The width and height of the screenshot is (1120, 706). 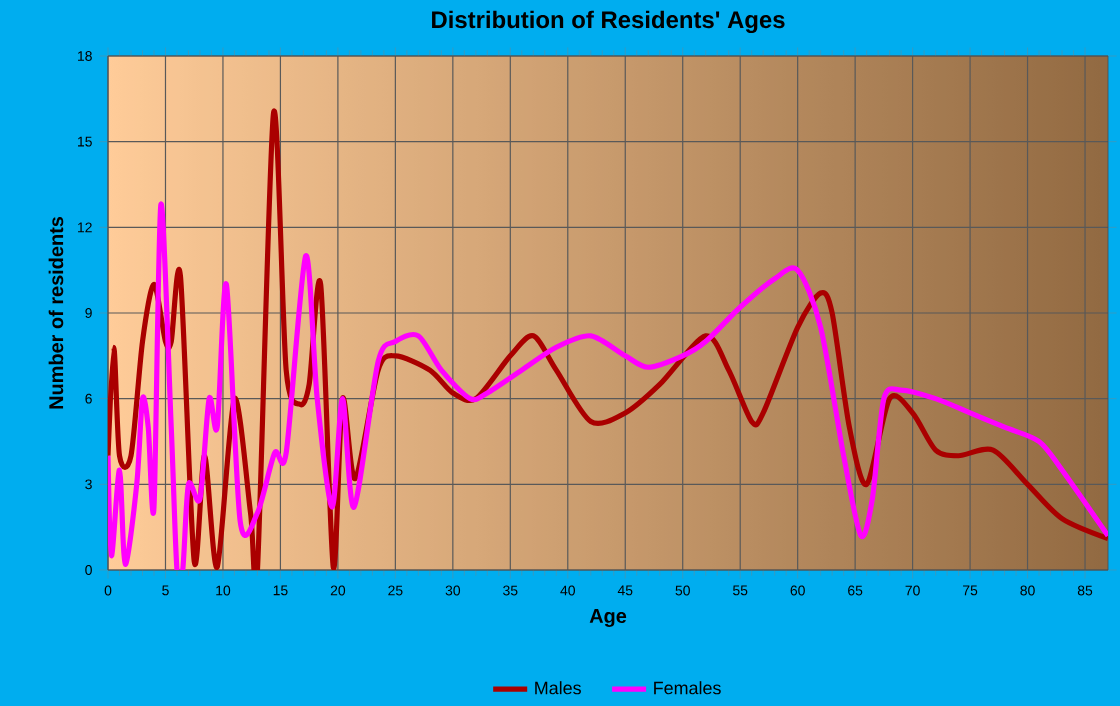 I want to click on legend-label: Males, so click(x=558, y=688).